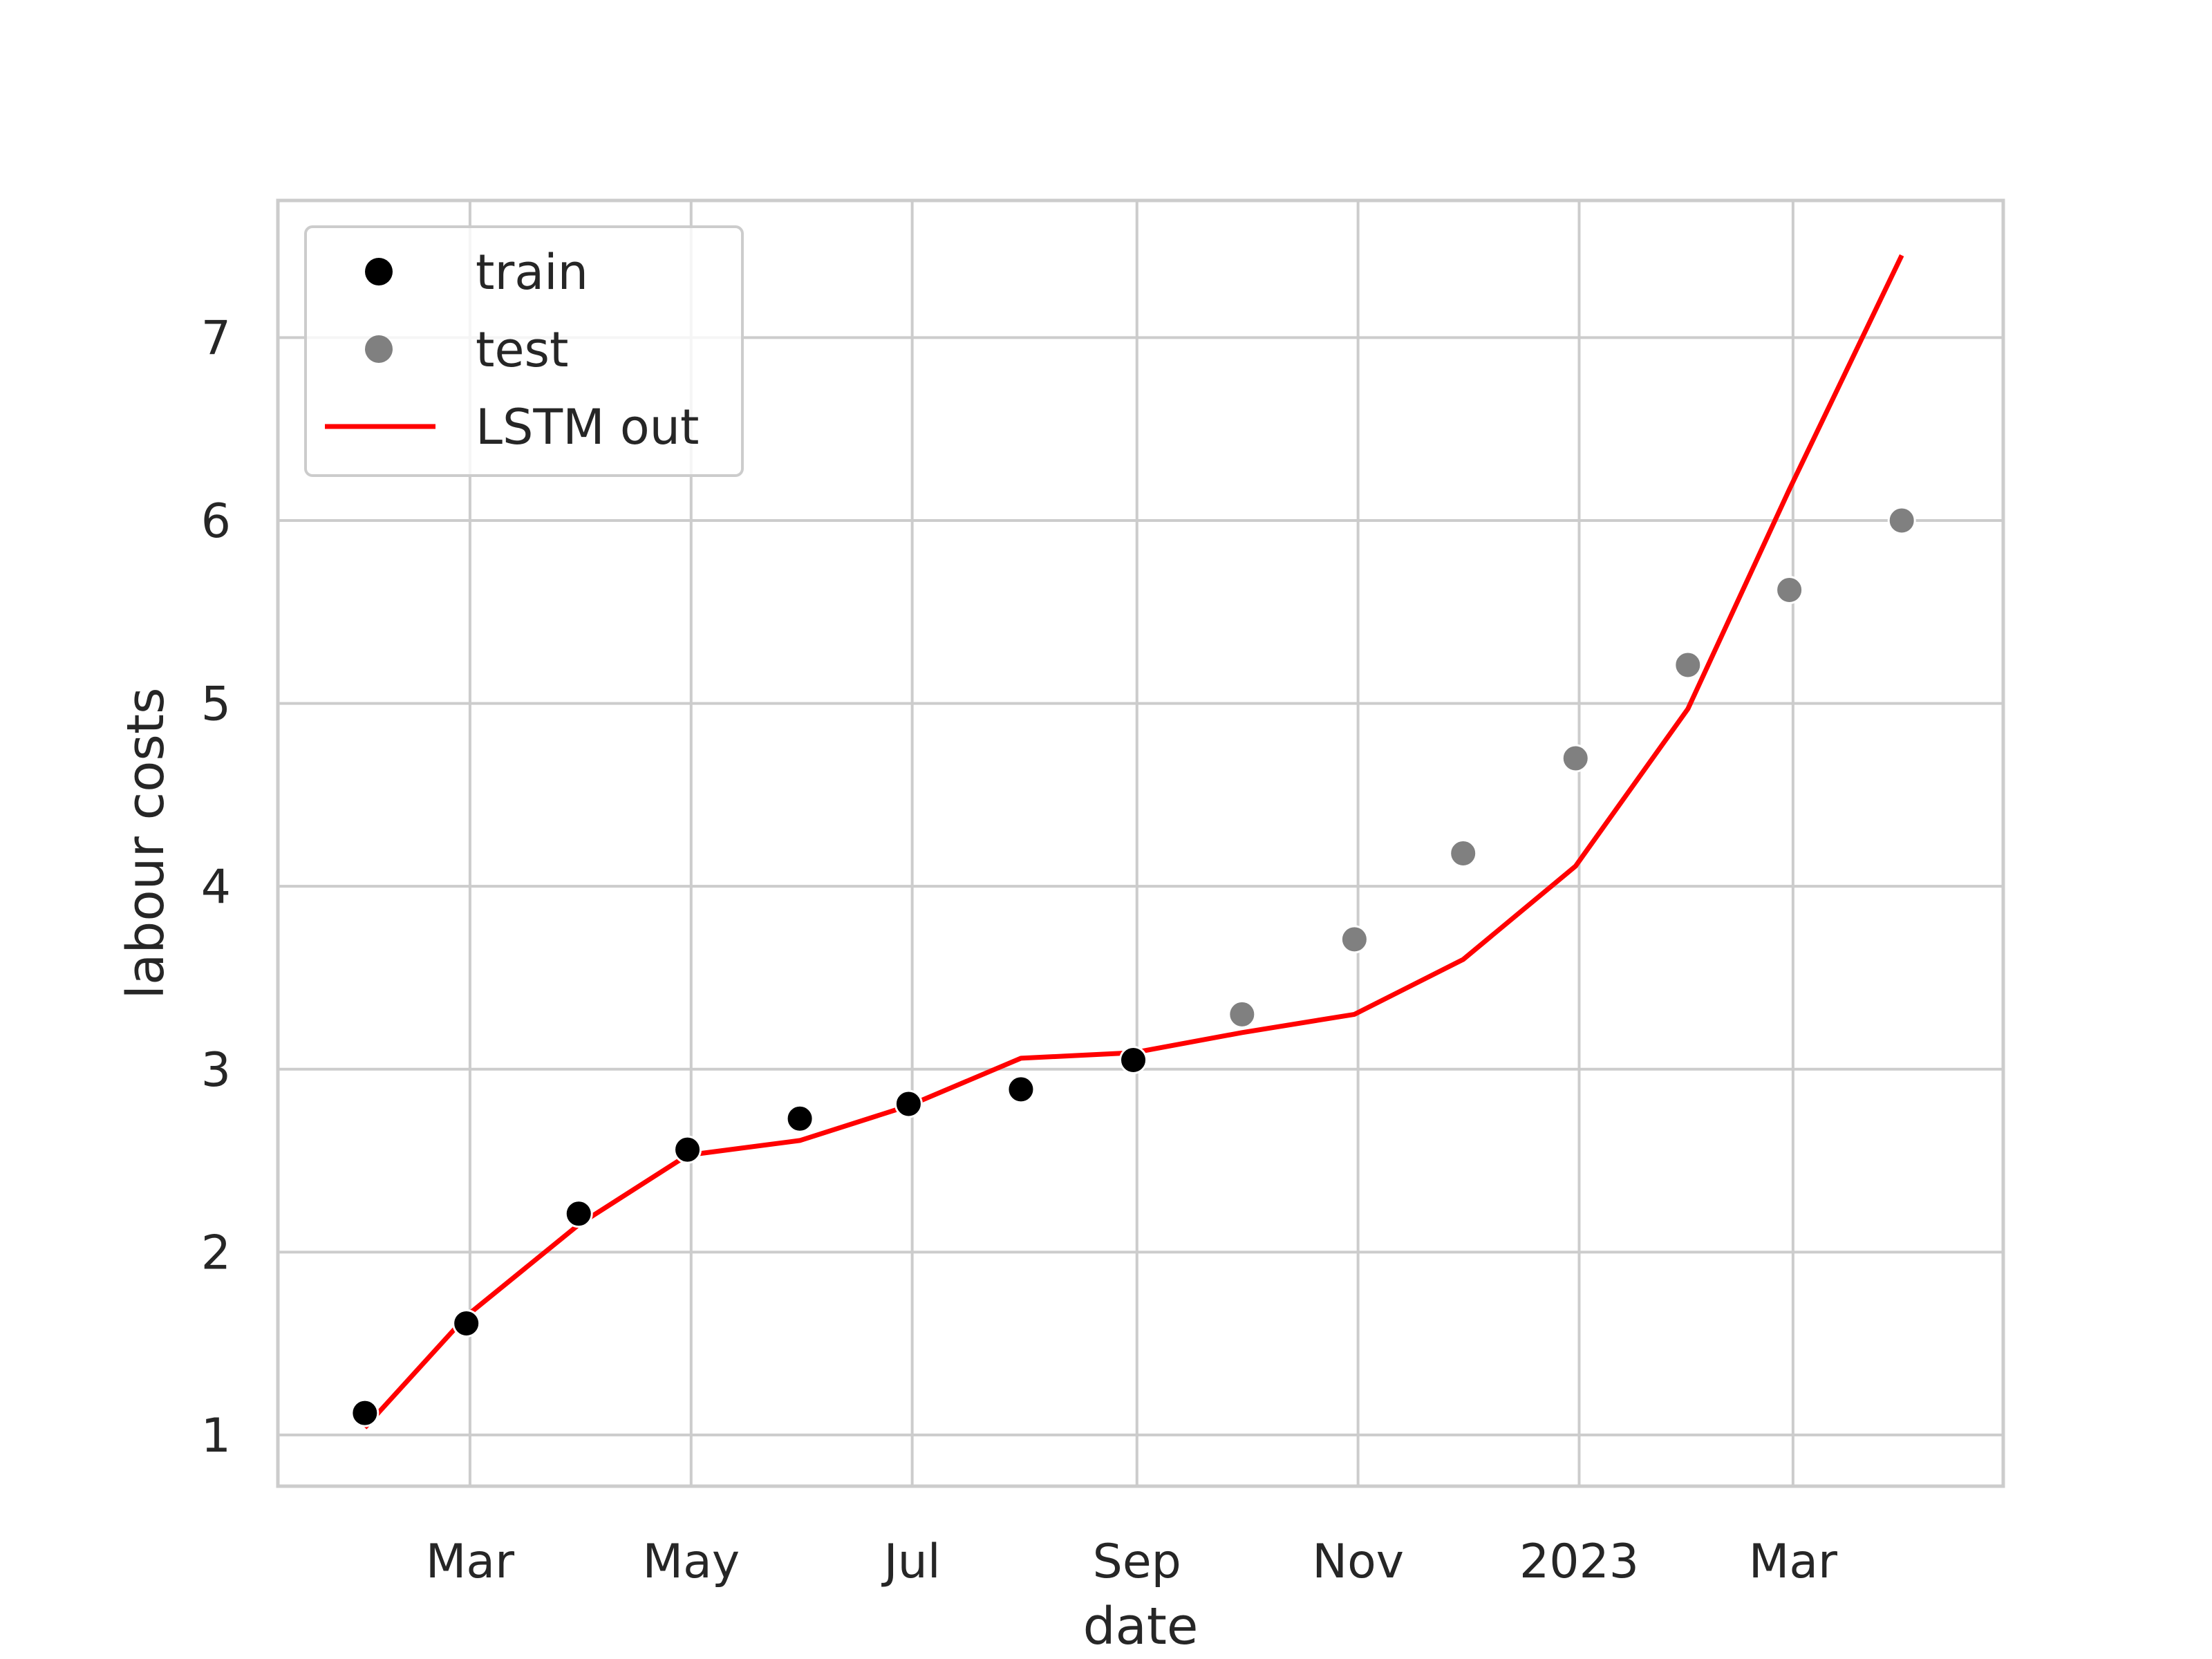 The width and height of the screenshot is (2212, 1659). I want to click on x-axis-label: date, so click(1141, 1626).